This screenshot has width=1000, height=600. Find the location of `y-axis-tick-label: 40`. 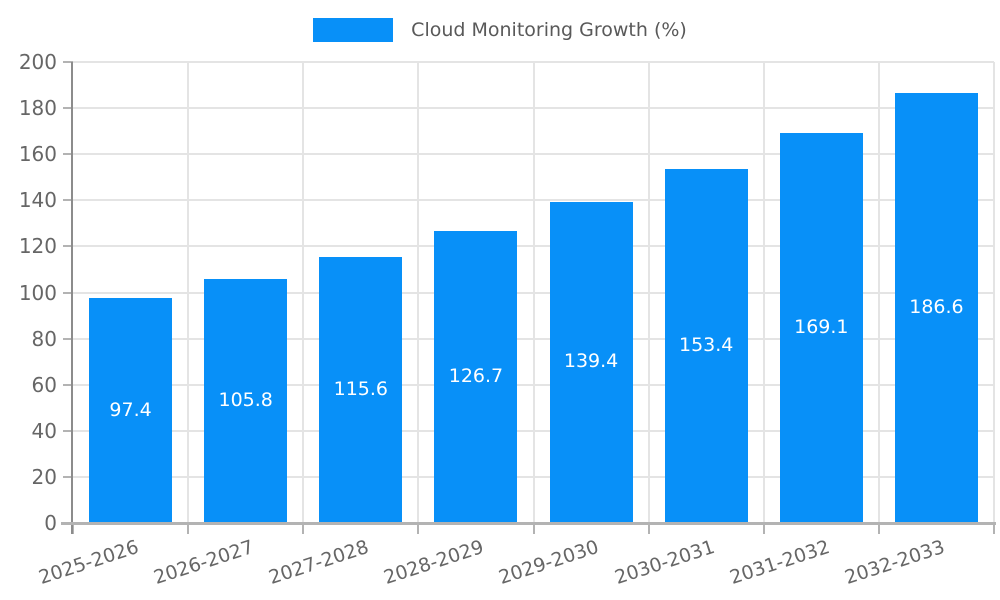

y-axis-tick-label: 40 is located at coordinates (44, 430).